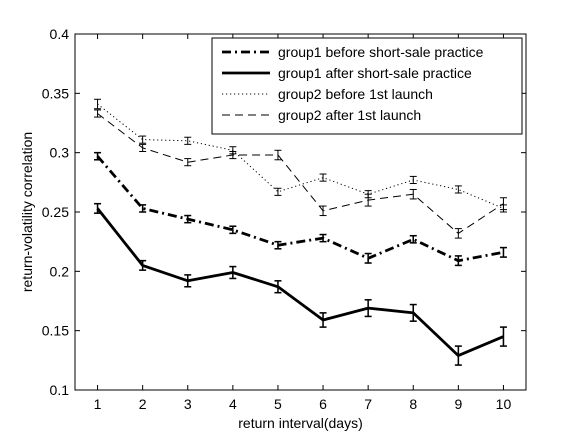 The image size is (581, 442). I want to click on legend-label: group1 before short-sale practice, so click(381, 52).